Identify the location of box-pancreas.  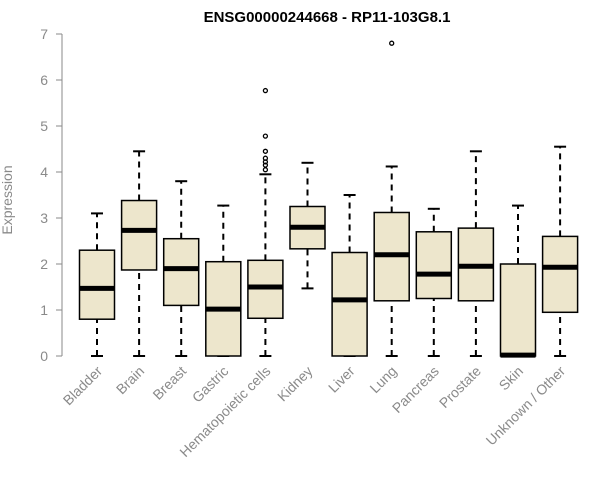
(434, 282).